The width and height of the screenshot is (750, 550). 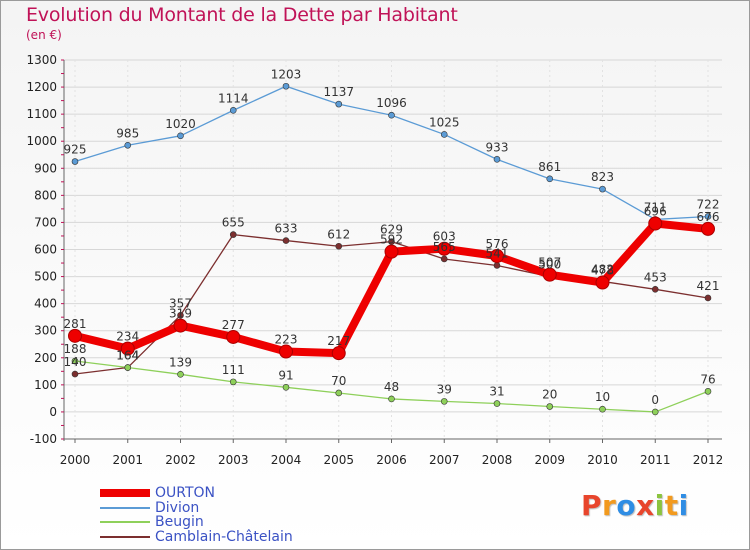 I want to click on data-label: 1096, so click(x=391, y=103).